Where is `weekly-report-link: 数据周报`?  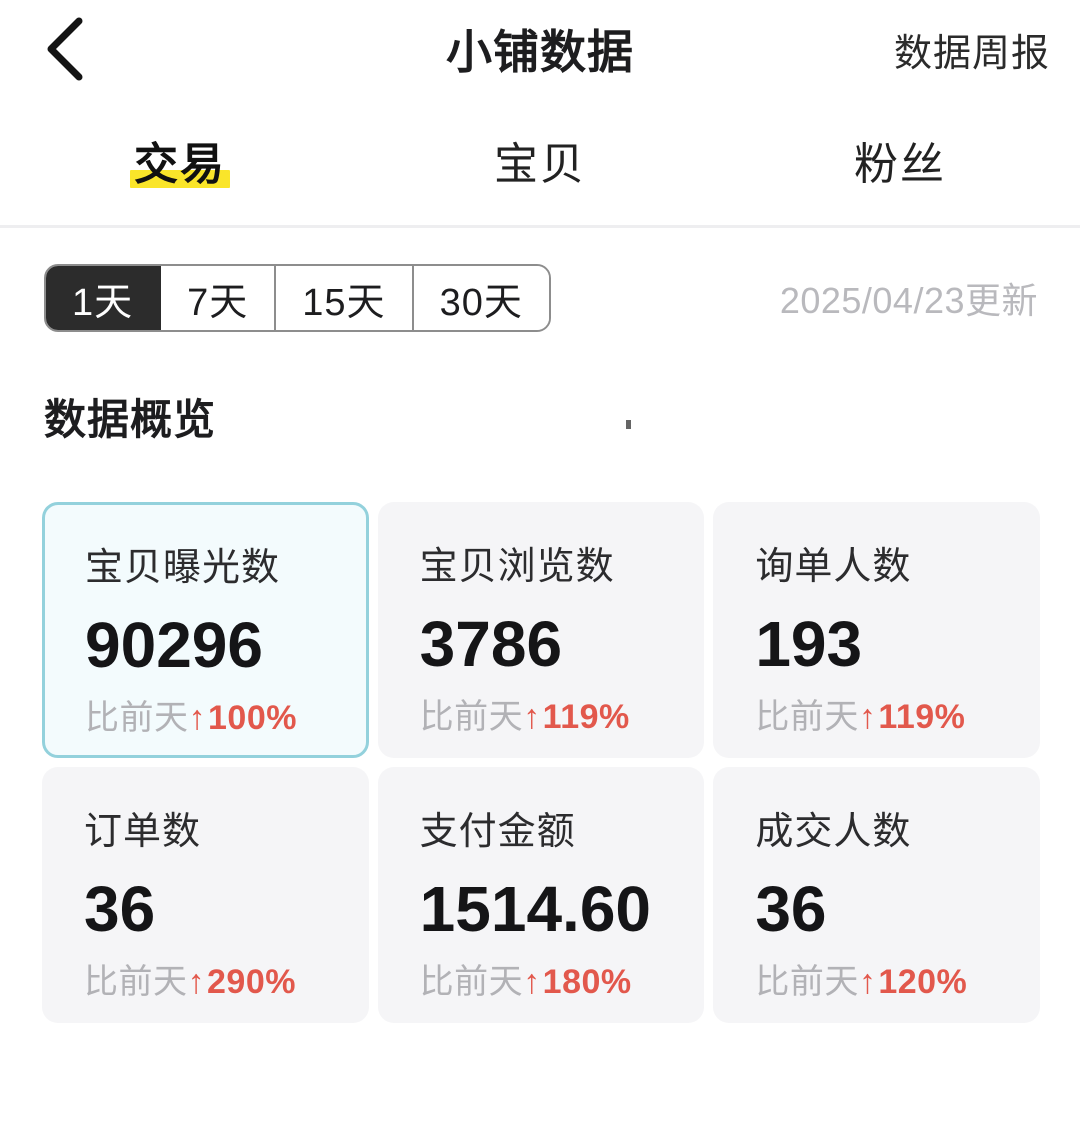
weekly-report-link: 数据周报 is located at coordinates (971, 54).